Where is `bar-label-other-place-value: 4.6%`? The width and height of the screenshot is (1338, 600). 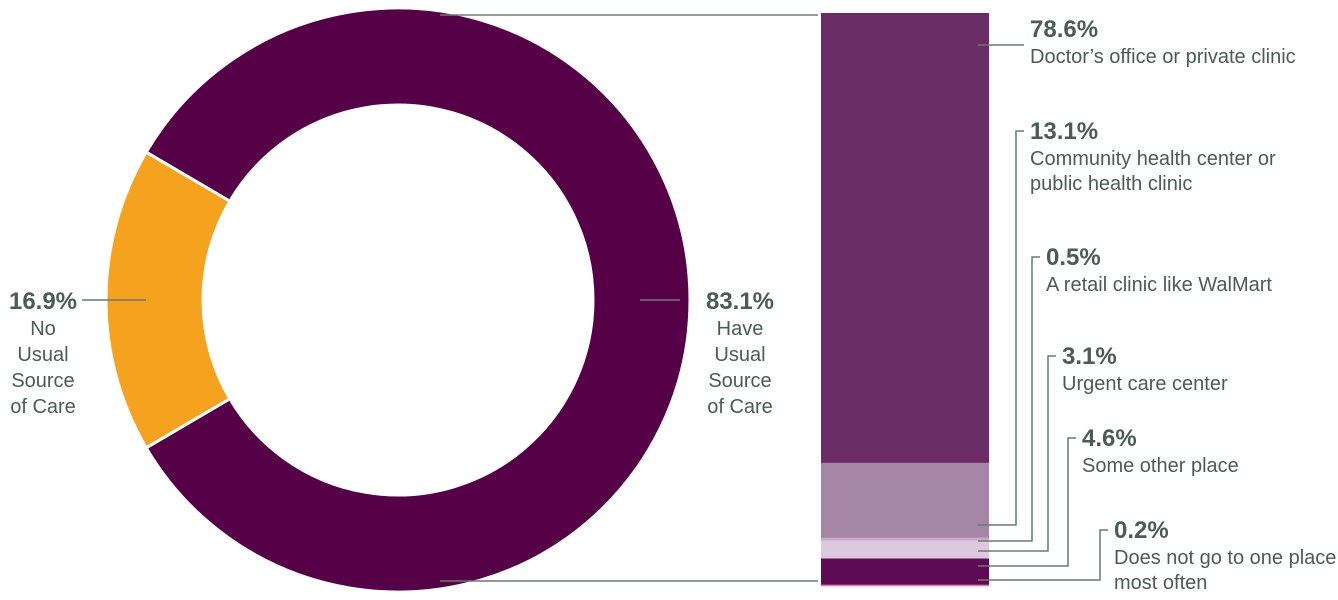
bar-label-other-place-value: 4.6% is located at coordinates (1109, 438).